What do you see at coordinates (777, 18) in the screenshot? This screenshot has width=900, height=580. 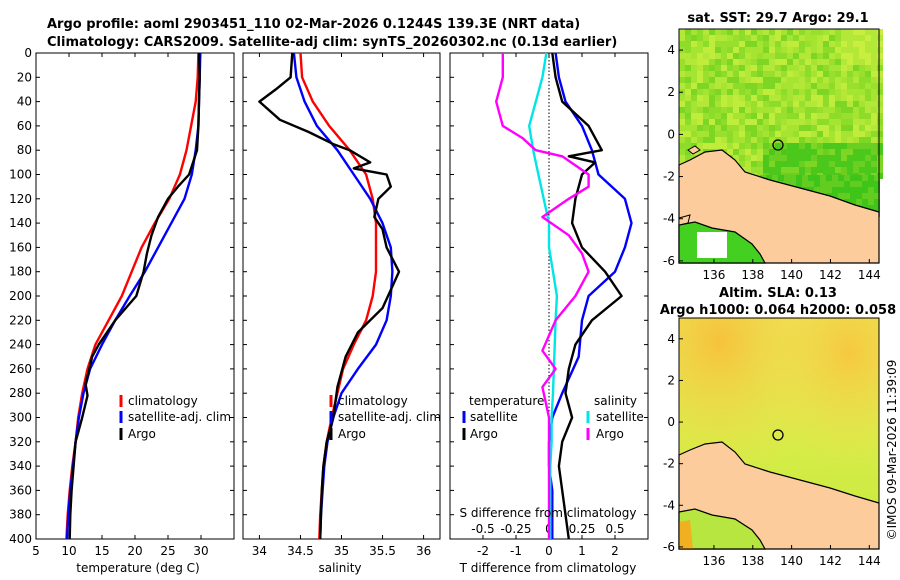 I see `sst-map-title: sat. SST: 29.7 Argo: 29.1` at bounding box center [777, 18].